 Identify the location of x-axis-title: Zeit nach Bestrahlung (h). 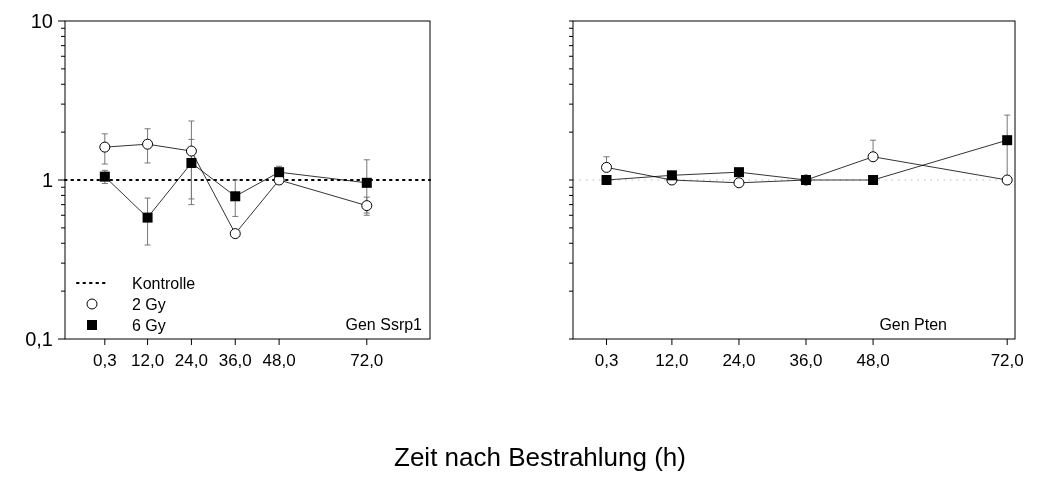
(540, 457).